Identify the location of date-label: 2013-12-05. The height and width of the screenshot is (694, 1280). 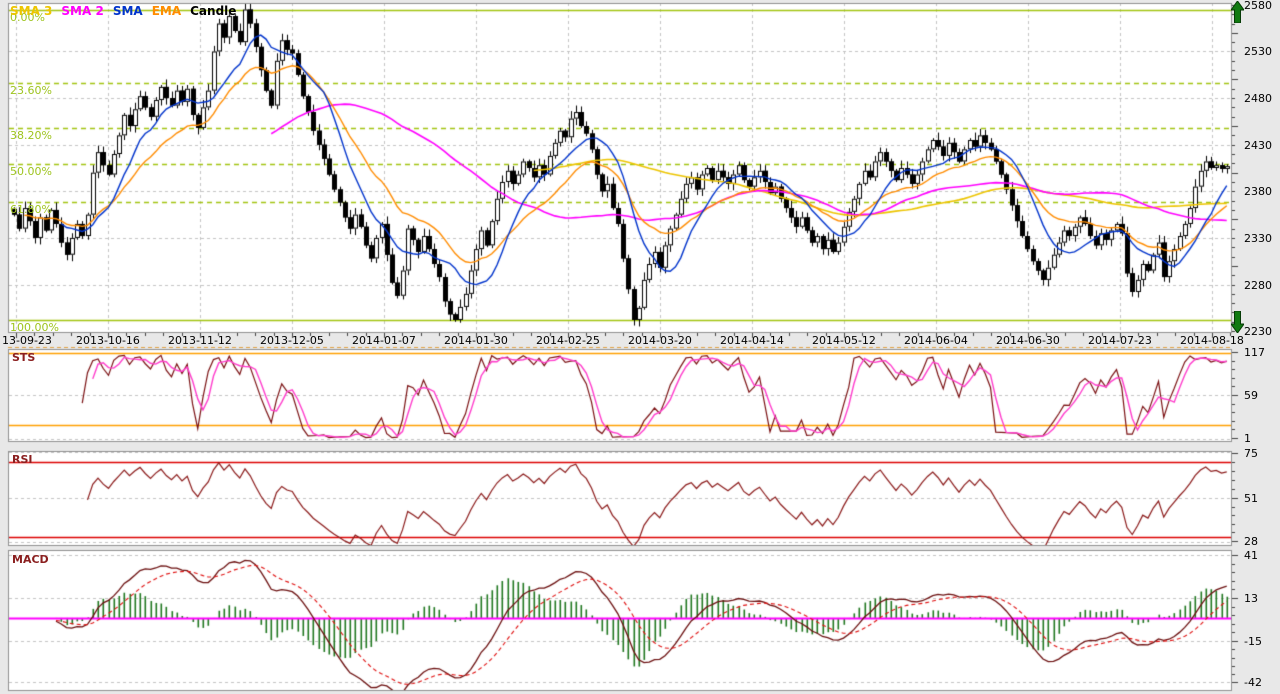
(292, 340).